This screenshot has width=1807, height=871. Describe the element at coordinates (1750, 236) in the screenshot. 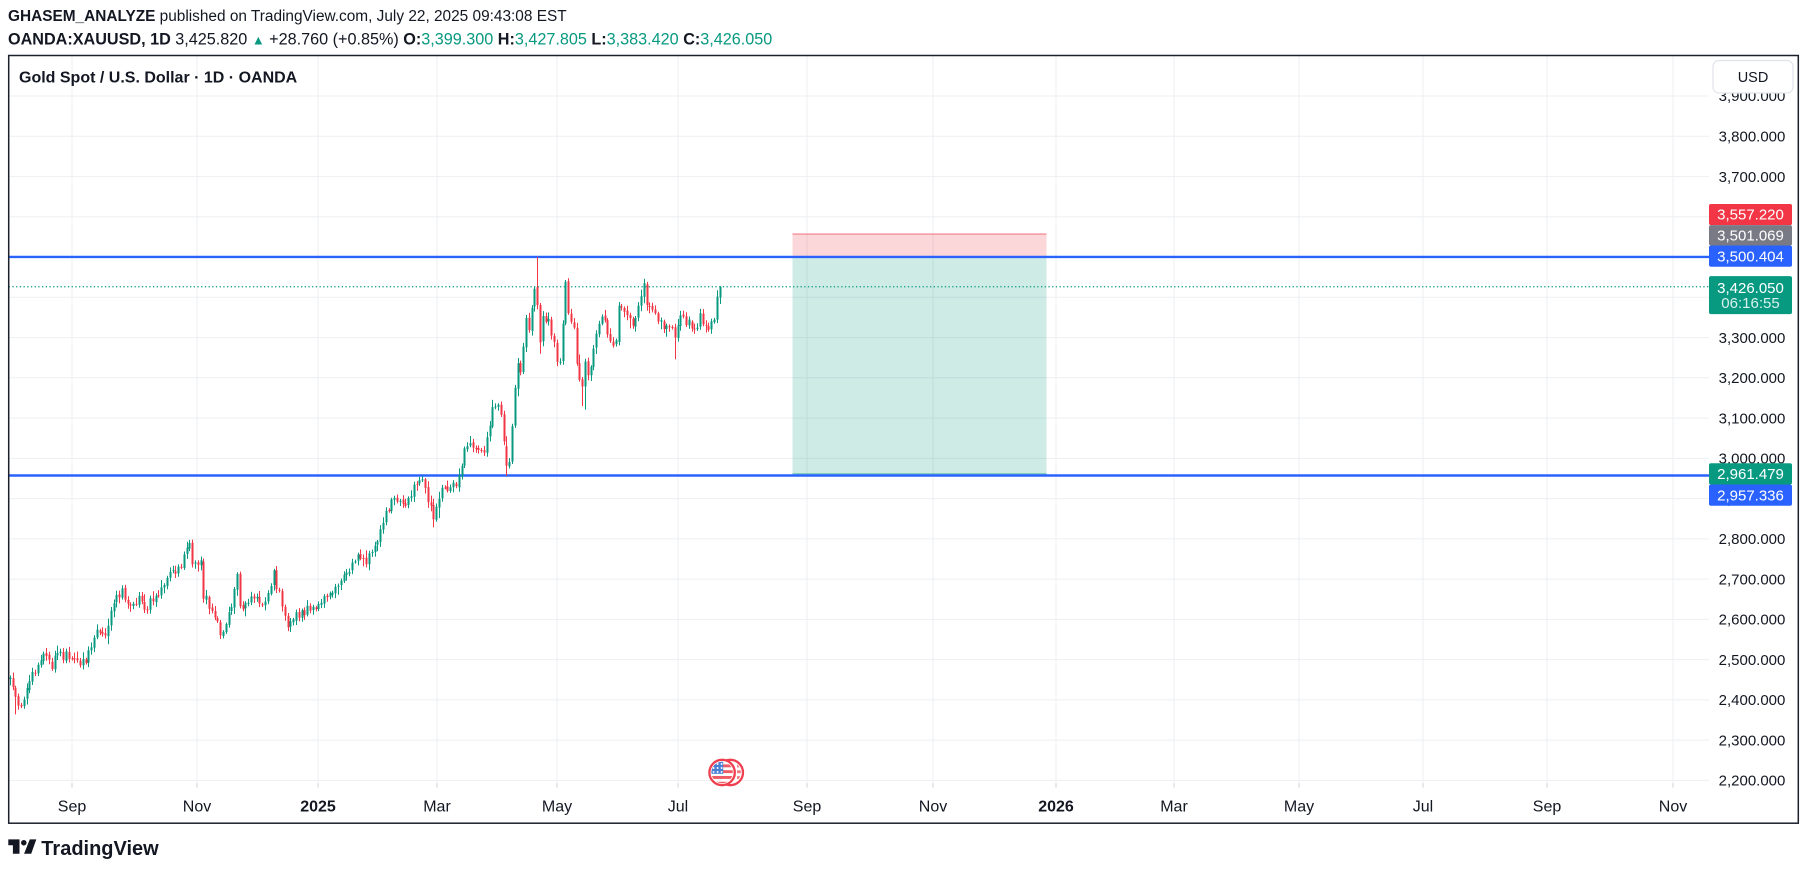

I see `svg-text: 3,501.069` at that location.